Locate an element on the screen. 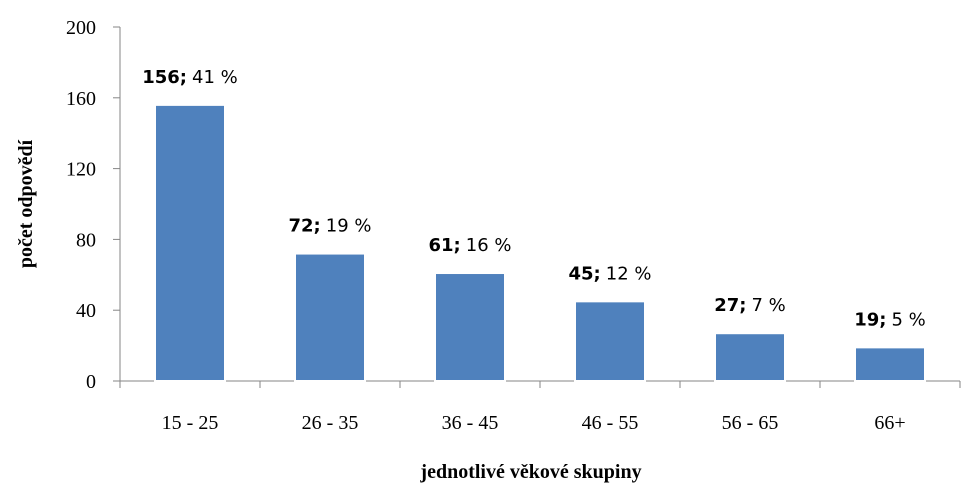 The image size is (964, 483). data-label: 156; 41 % is located at coordinates (190, 77).